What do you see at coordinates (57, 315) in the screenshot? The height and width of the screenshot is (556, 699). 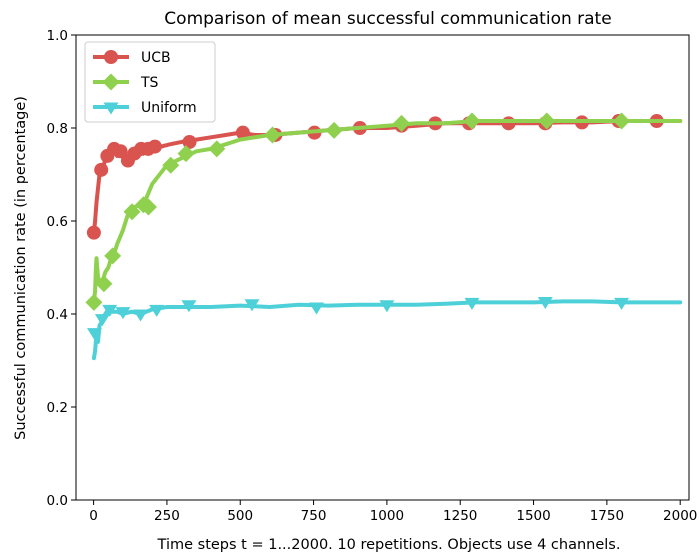 I see `y-tick-label: 0.4` at bounding box center [57, 315].